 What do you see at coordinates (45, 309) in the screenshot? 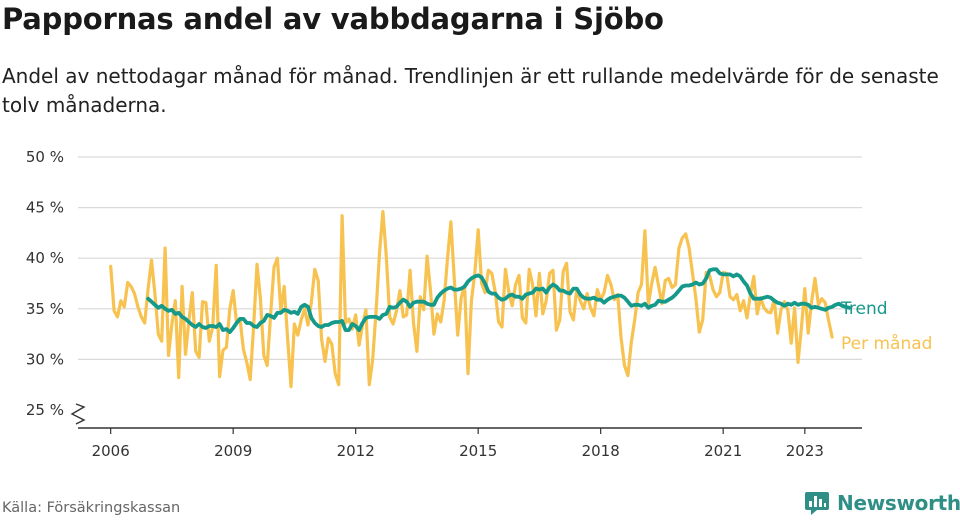
I see `y-tick-label: 35 %` at bounding box center [45, 309].